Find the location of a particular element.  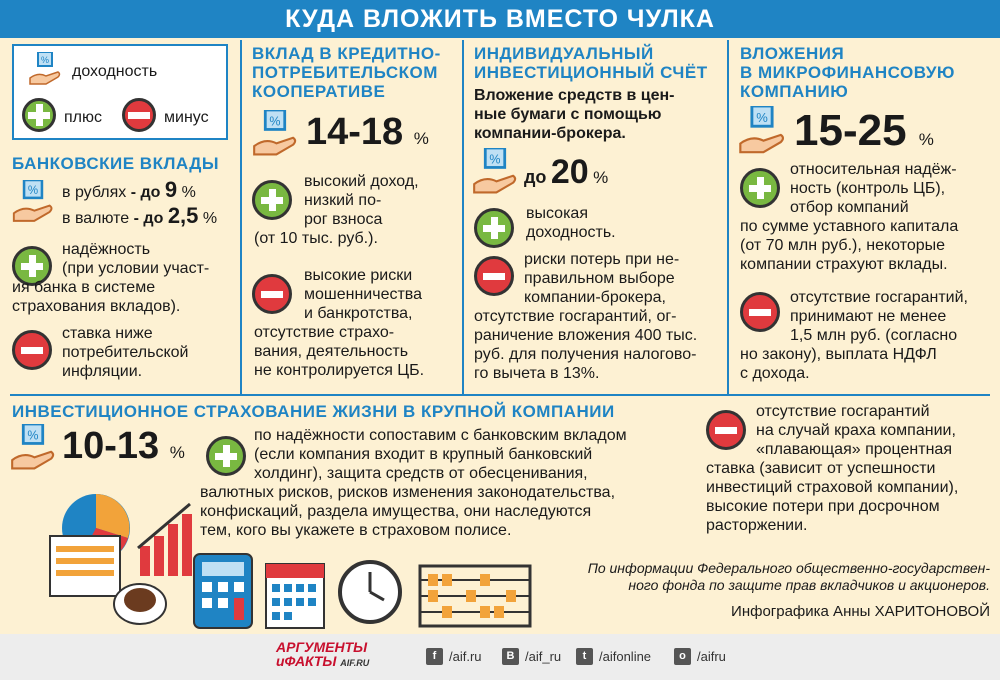

social-odnoklassniki: o /aifru is located at coordinates (700, 656).